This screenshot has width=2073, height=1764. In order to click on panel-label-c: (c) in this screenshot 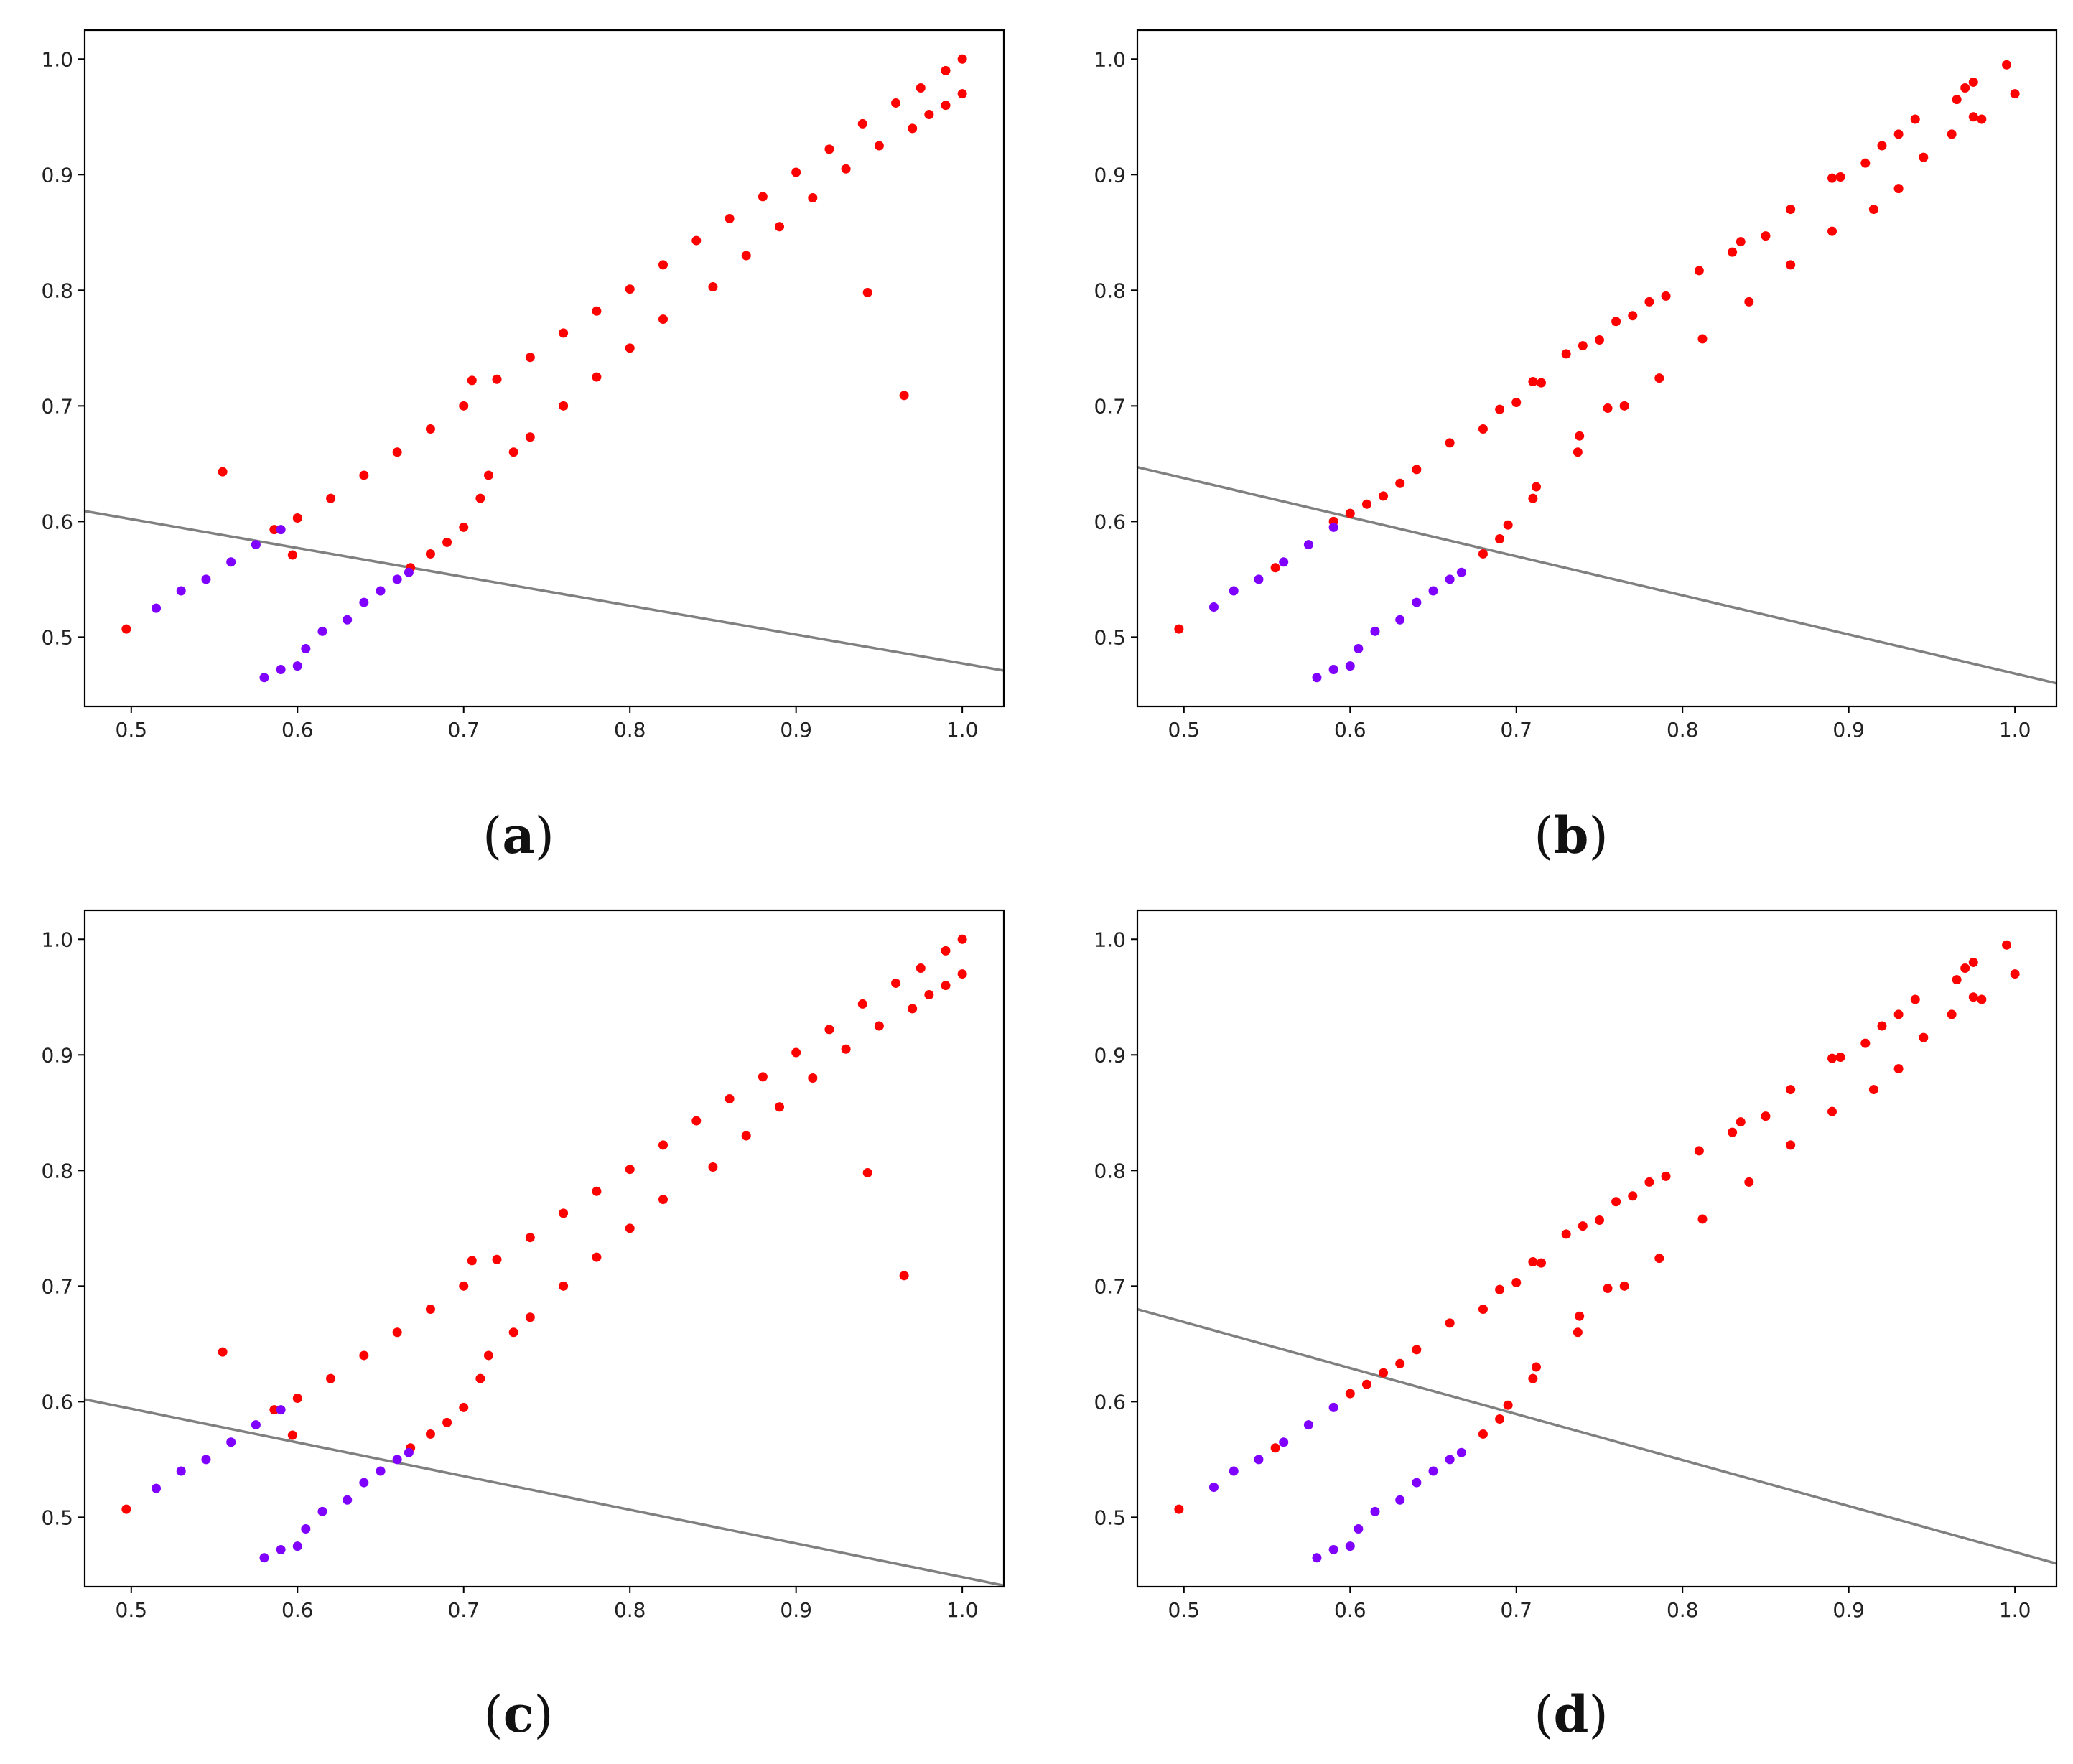, I will do `click(518, 1714)`.